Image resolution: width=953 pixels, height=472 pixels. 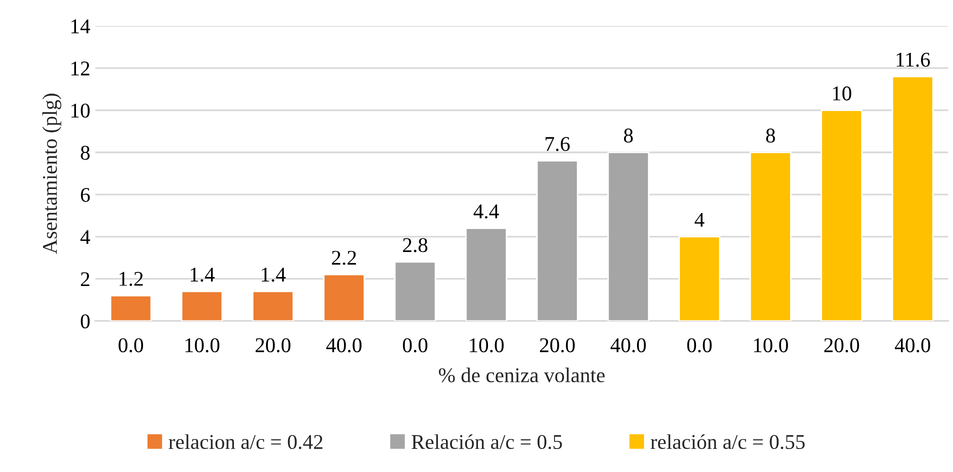 I want to click on data-label: 7.6, so click(x=558, y=144).